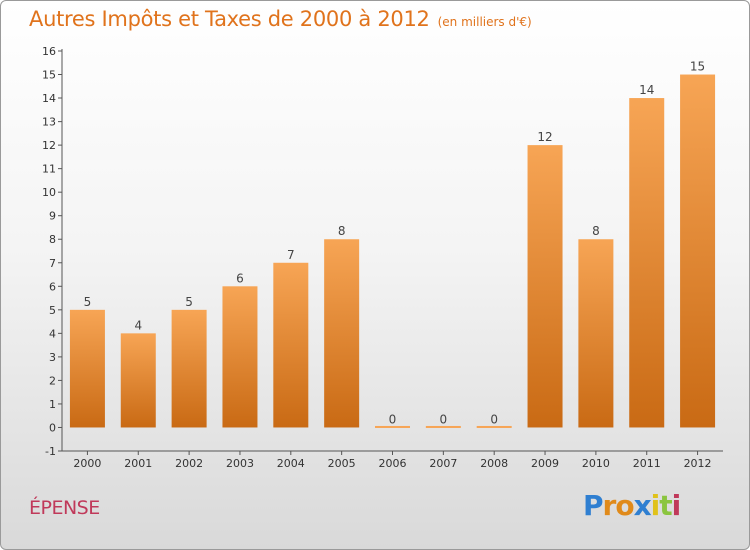 The height and width of the screenshot is (550, 750). What do you see at coordinates (596, 463) in the screenshot?
I see `x-tick-label-2010: 2010` at bounding box center [596, 463].